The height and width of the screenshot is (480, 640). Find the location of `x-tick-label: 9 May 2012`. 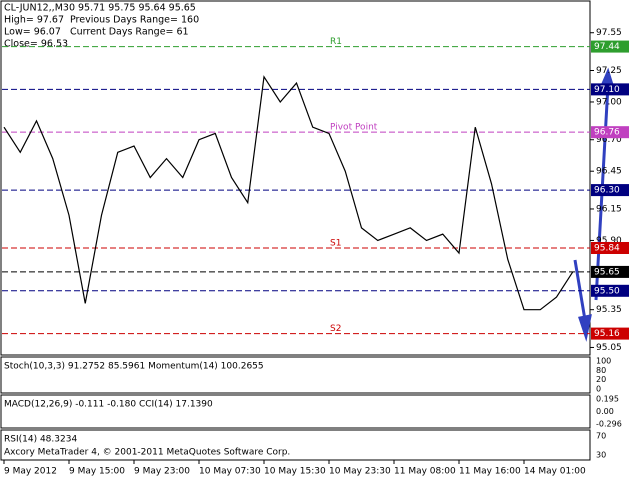

x-tick-label: 9 May 2012 is located at coordinates (30, 472).